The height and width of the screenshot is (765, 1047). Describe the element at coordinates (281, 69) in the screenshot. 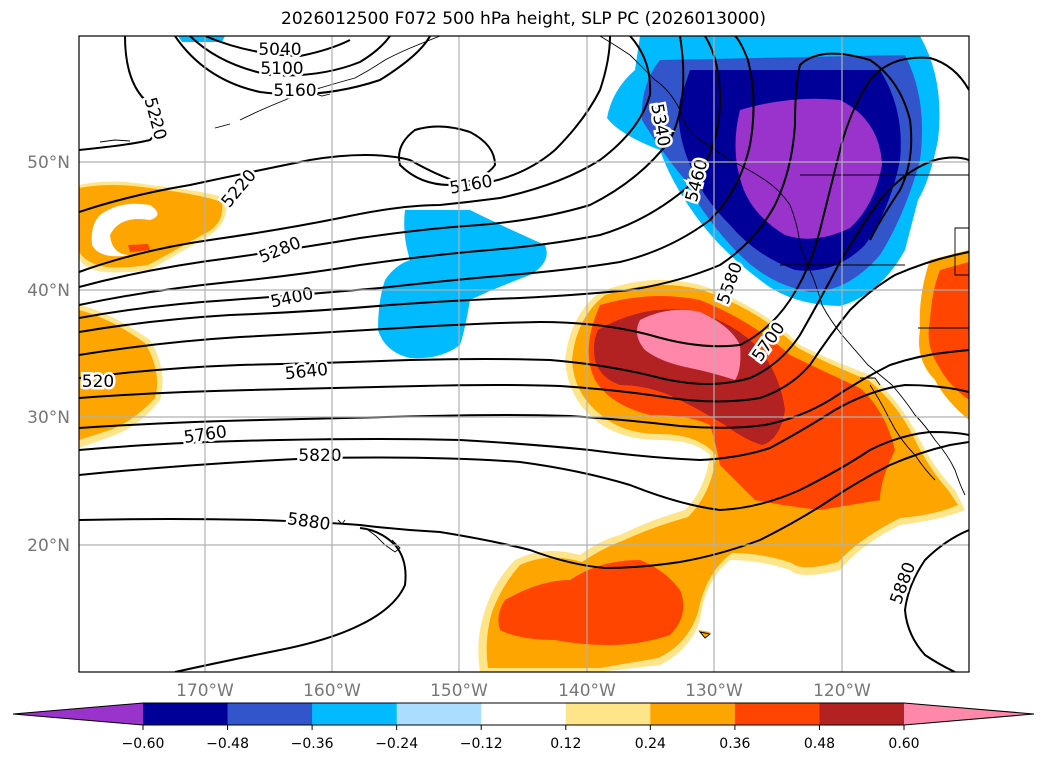

I see `contour-label: 5100` at that location.